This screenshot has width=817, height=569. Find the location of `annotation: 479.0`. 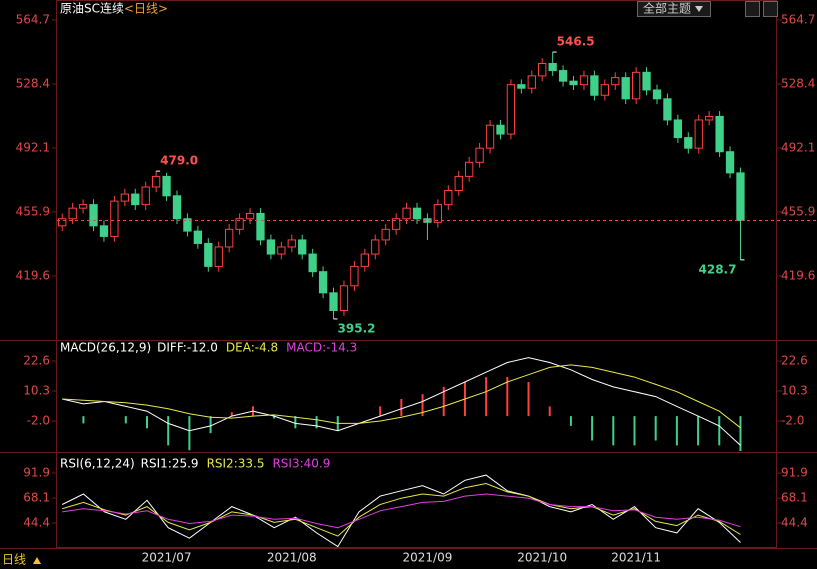

annotation: 479.0 is located at coordinates (179, 161).